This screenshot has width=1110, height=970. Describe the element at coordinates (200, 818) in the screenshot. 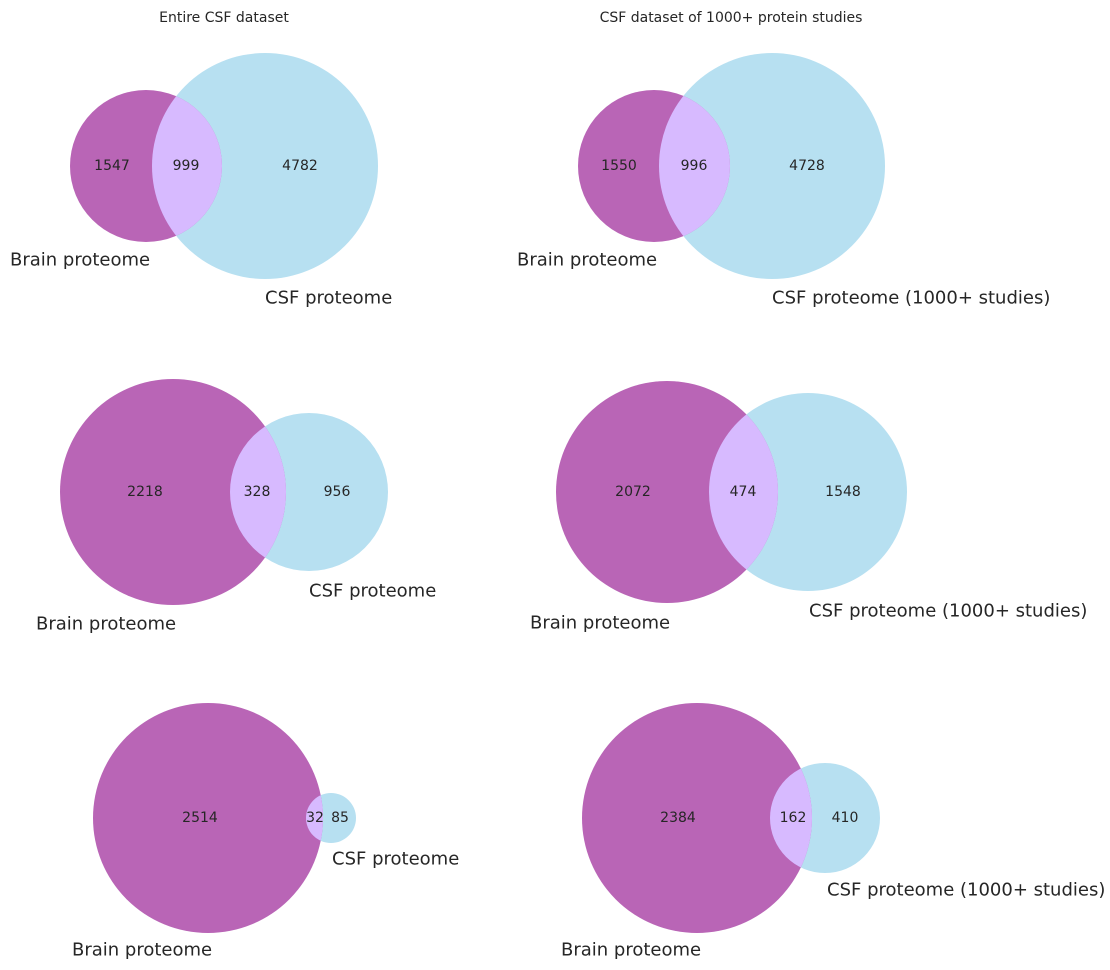

I see `brain-only-count: 2514` at that location.